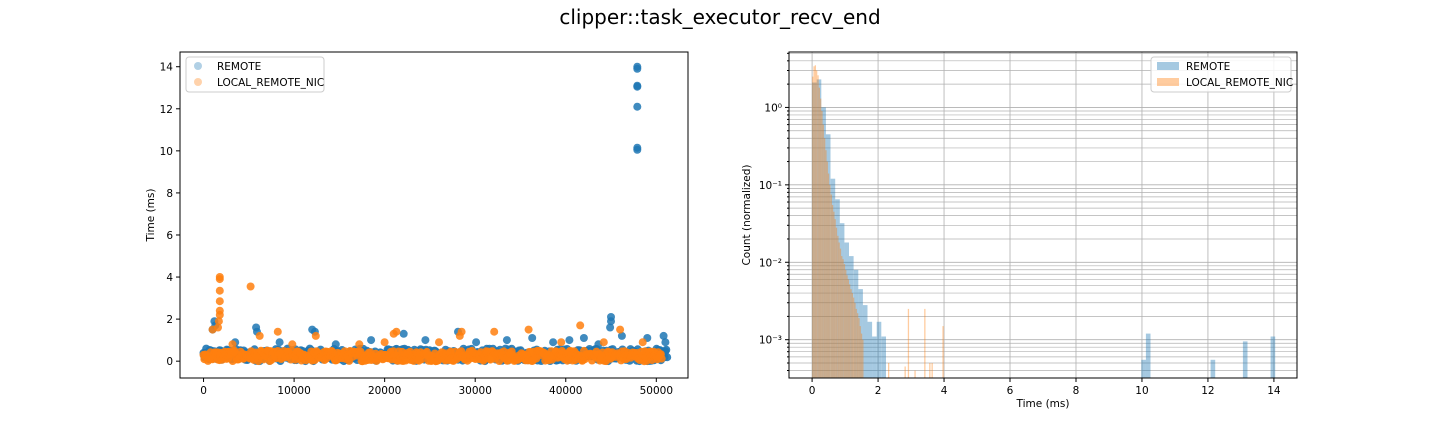  Describe the element at coordinates (203, 391) in the screenshot. I see `x-tick-label: 0` at that location.